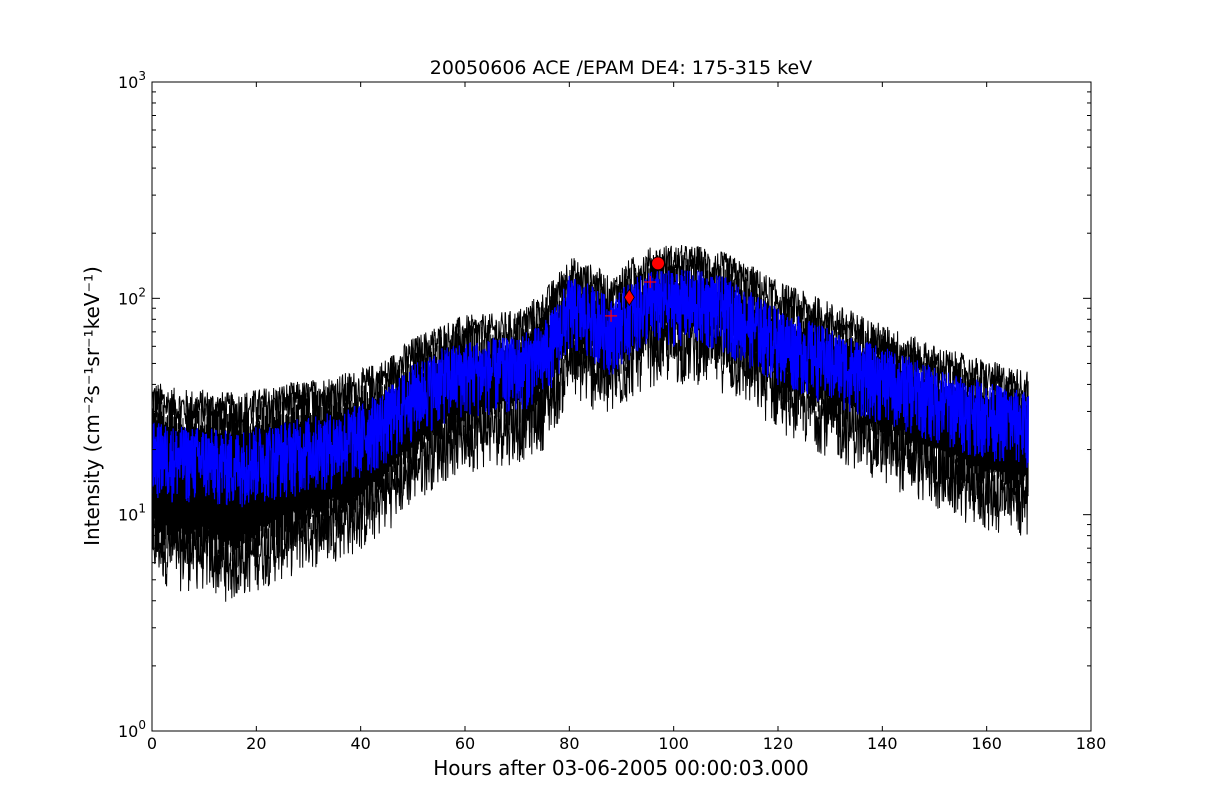  Describe the element at coordinates (658, 263) in the screenshot. I see `marker-circle` at that location.